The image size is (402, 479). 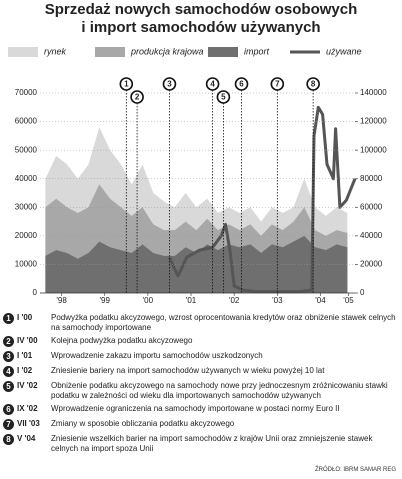 I want to click on x-tick-label: '00, so click(x=148, y=300).